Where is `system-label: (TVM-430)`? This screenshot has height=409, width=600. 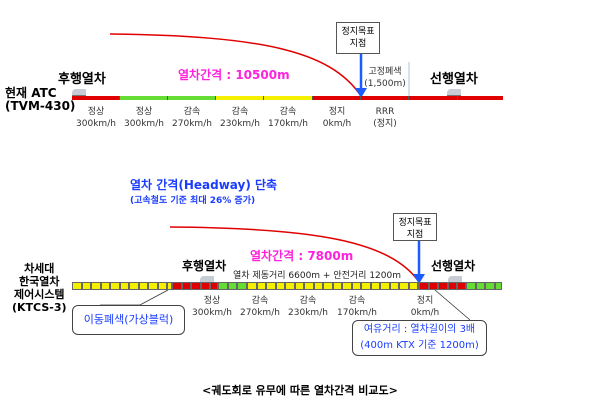
system-label: (TVM-430) is located at coordinates (40, 106).